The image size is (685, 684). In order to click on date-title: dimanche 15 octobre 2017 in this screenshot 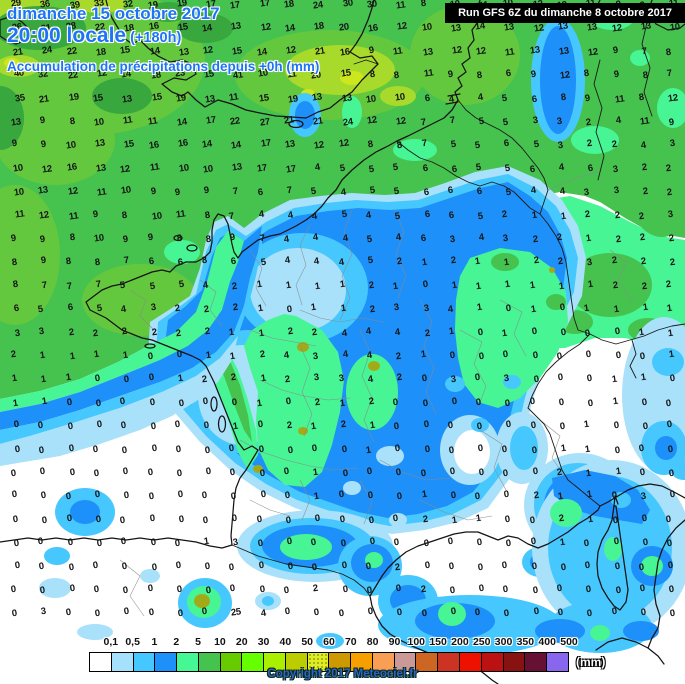, I will do `click(113, 13)`.